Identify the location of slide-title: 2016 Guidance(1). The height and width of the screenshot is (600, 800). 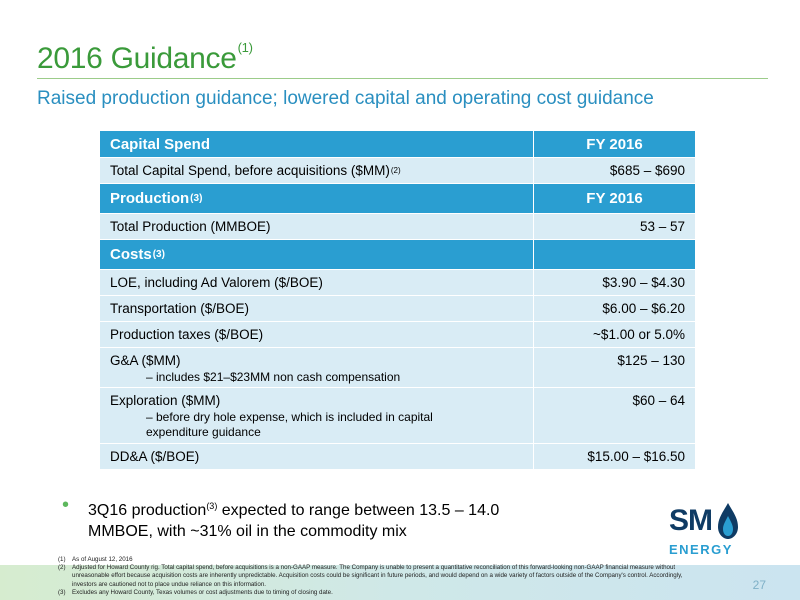
(145, 57).